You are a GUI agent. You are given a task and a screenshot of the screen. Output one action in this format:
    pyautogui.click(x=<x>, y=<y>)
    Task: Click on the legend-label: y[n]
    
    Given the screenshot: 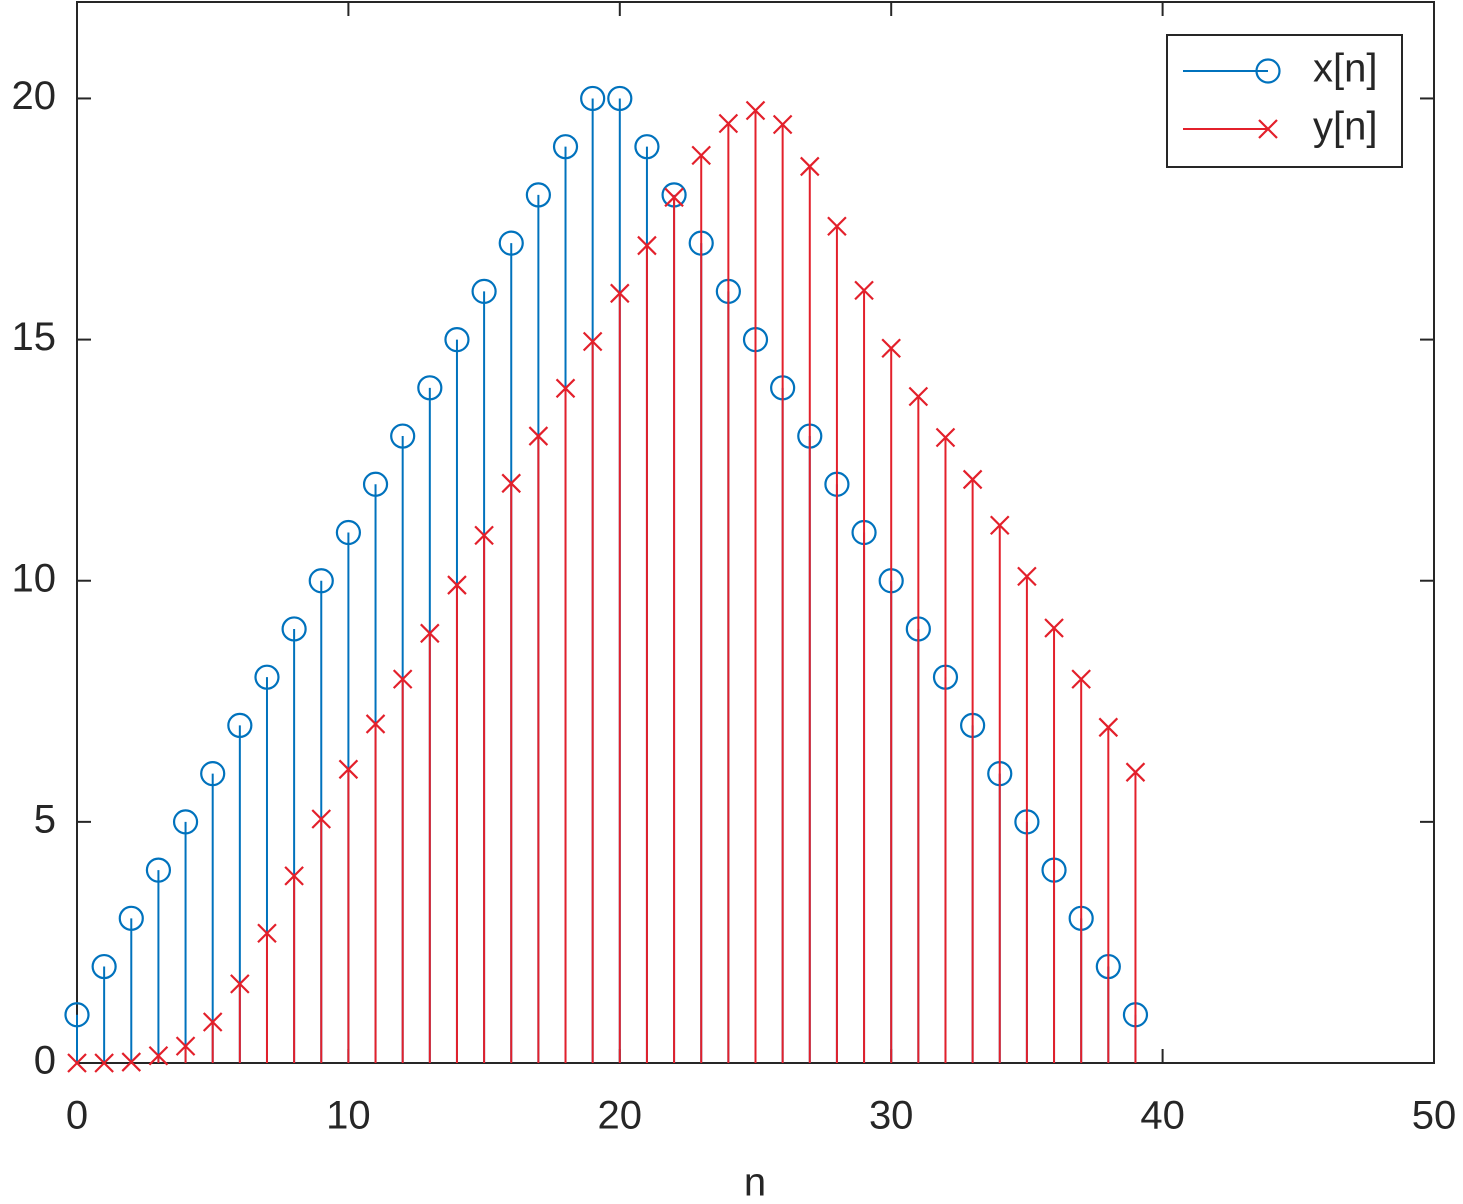 What is the action you would take?
    pyautogui.click(x=1345, y=127)
    